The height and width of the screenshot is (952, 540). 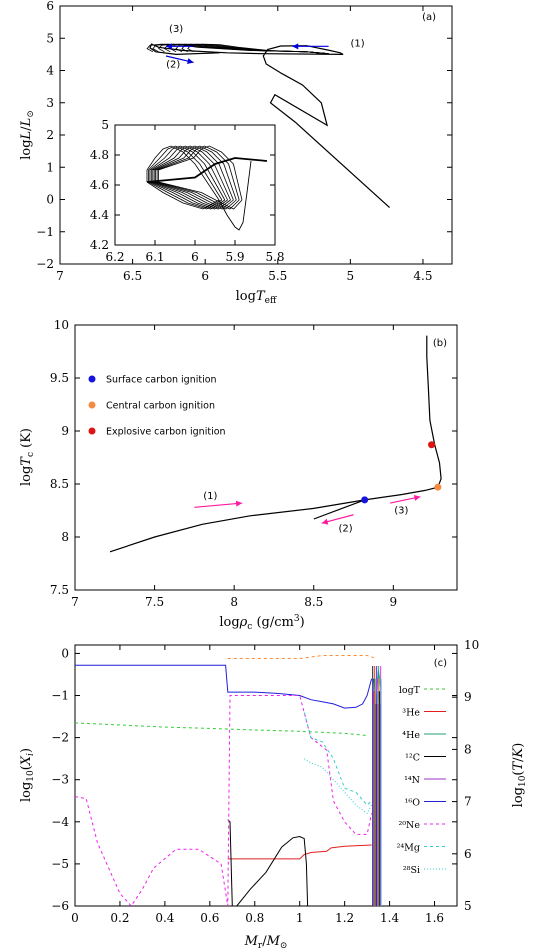 What do you see at coordinates (154, 602) in the screenshot?
I see `b-x-tick-label: 7.5` at bounding box center [154, 602].